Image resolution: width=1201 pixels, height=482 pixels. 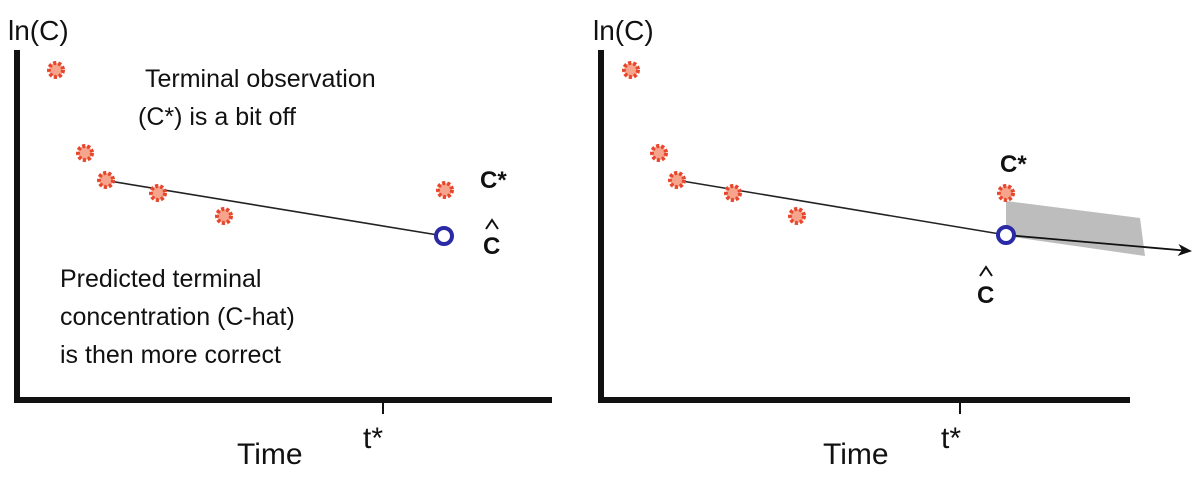 What do you see at coordinates (445, 190) in the screenshot?
I see `left-observed-point-cstar` at bounding box center [445, 190].